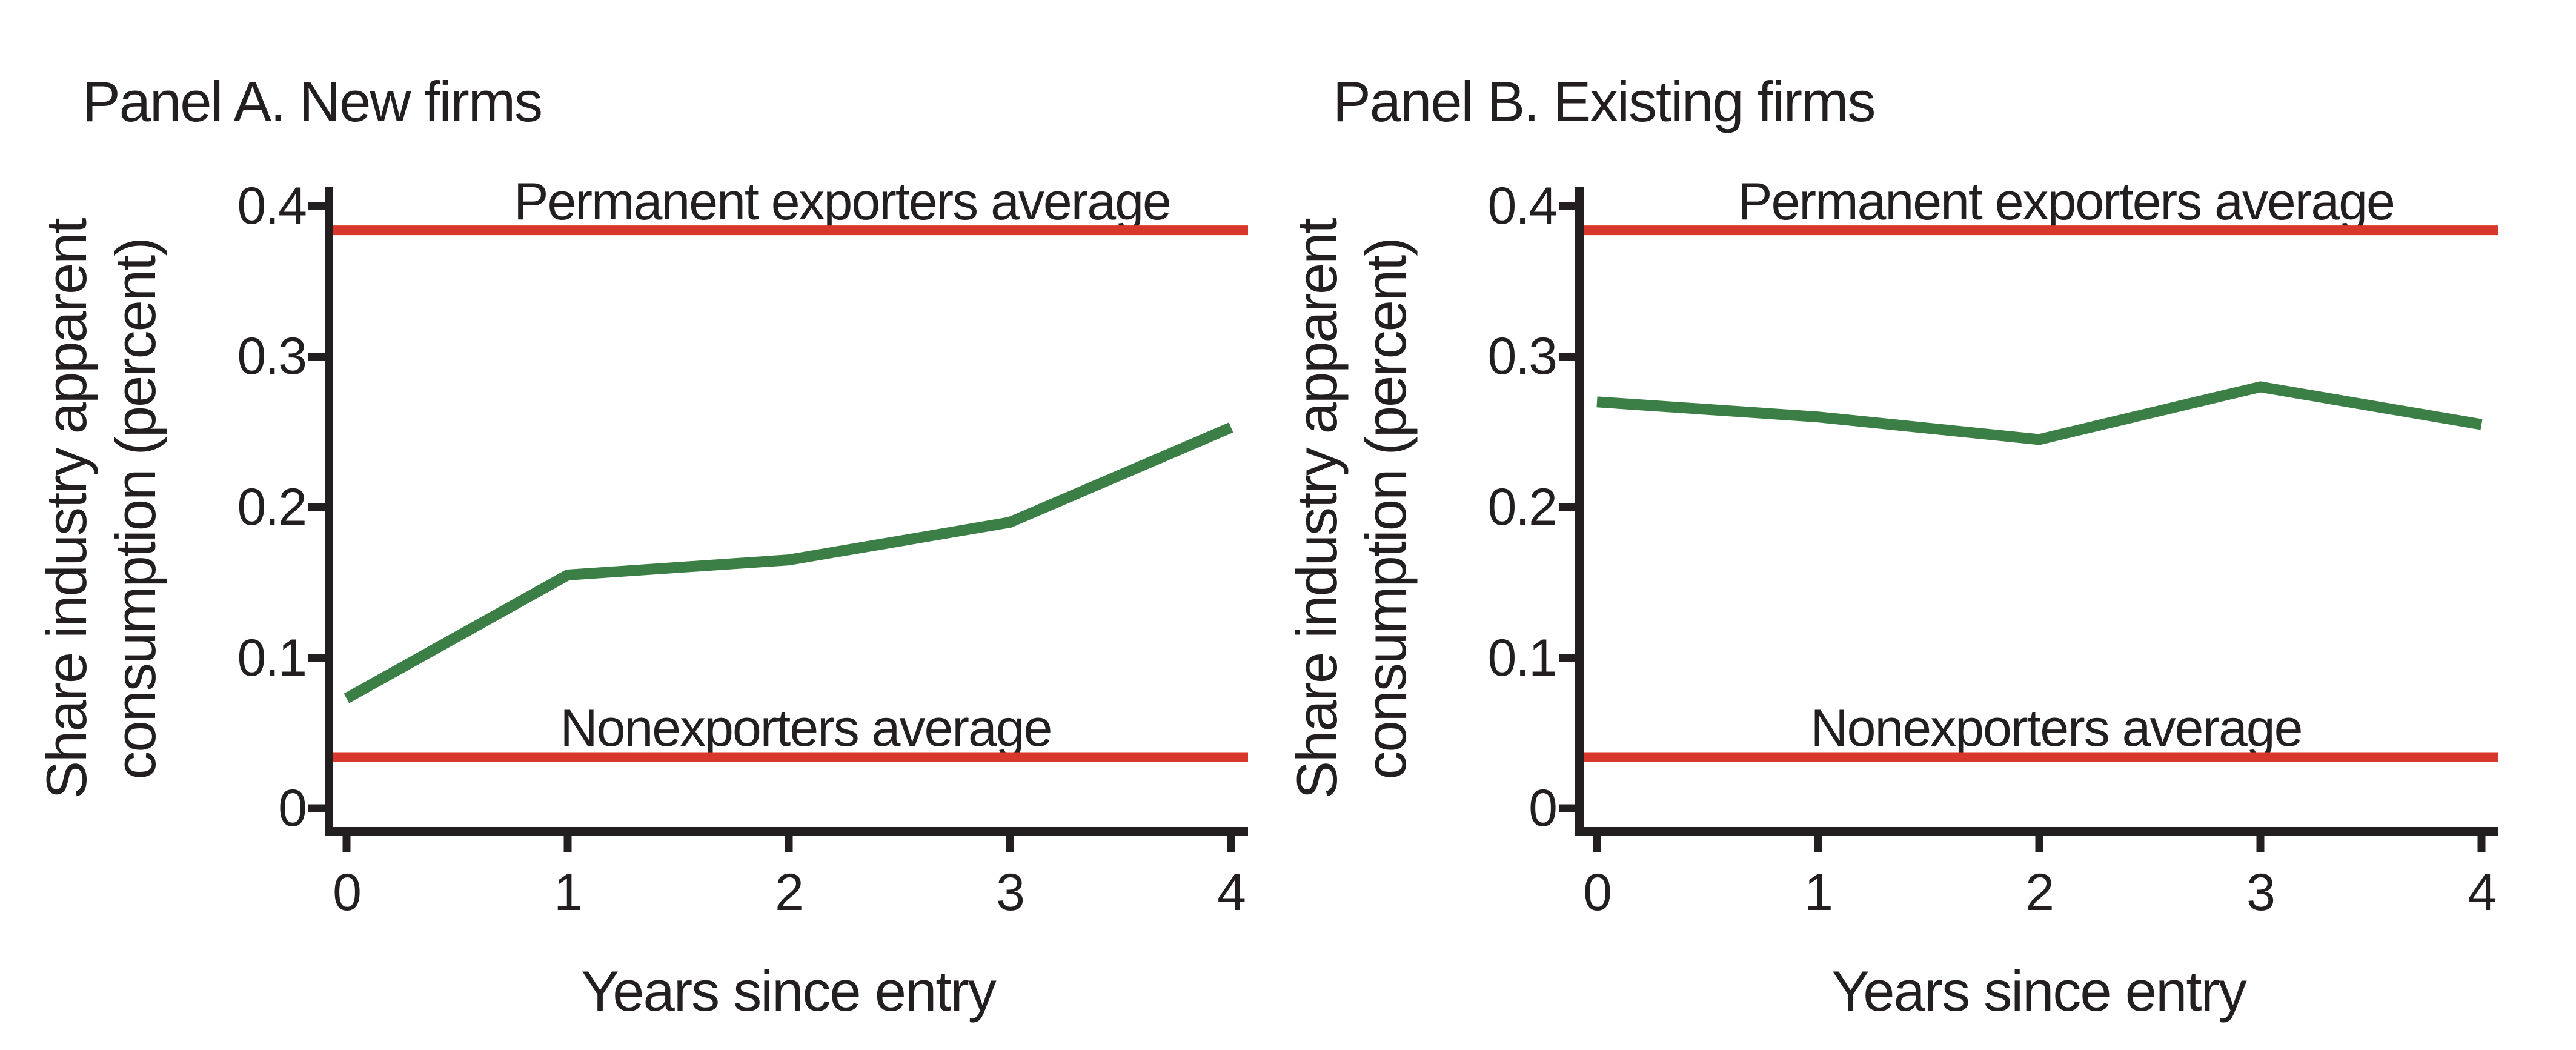 Image resolution: width=2576 pixels, height=1050 pixels. Describe the element at coordinates (1522, 356) in the screenshot. I see `panel-b-ytick-label: 0.3` at that location.